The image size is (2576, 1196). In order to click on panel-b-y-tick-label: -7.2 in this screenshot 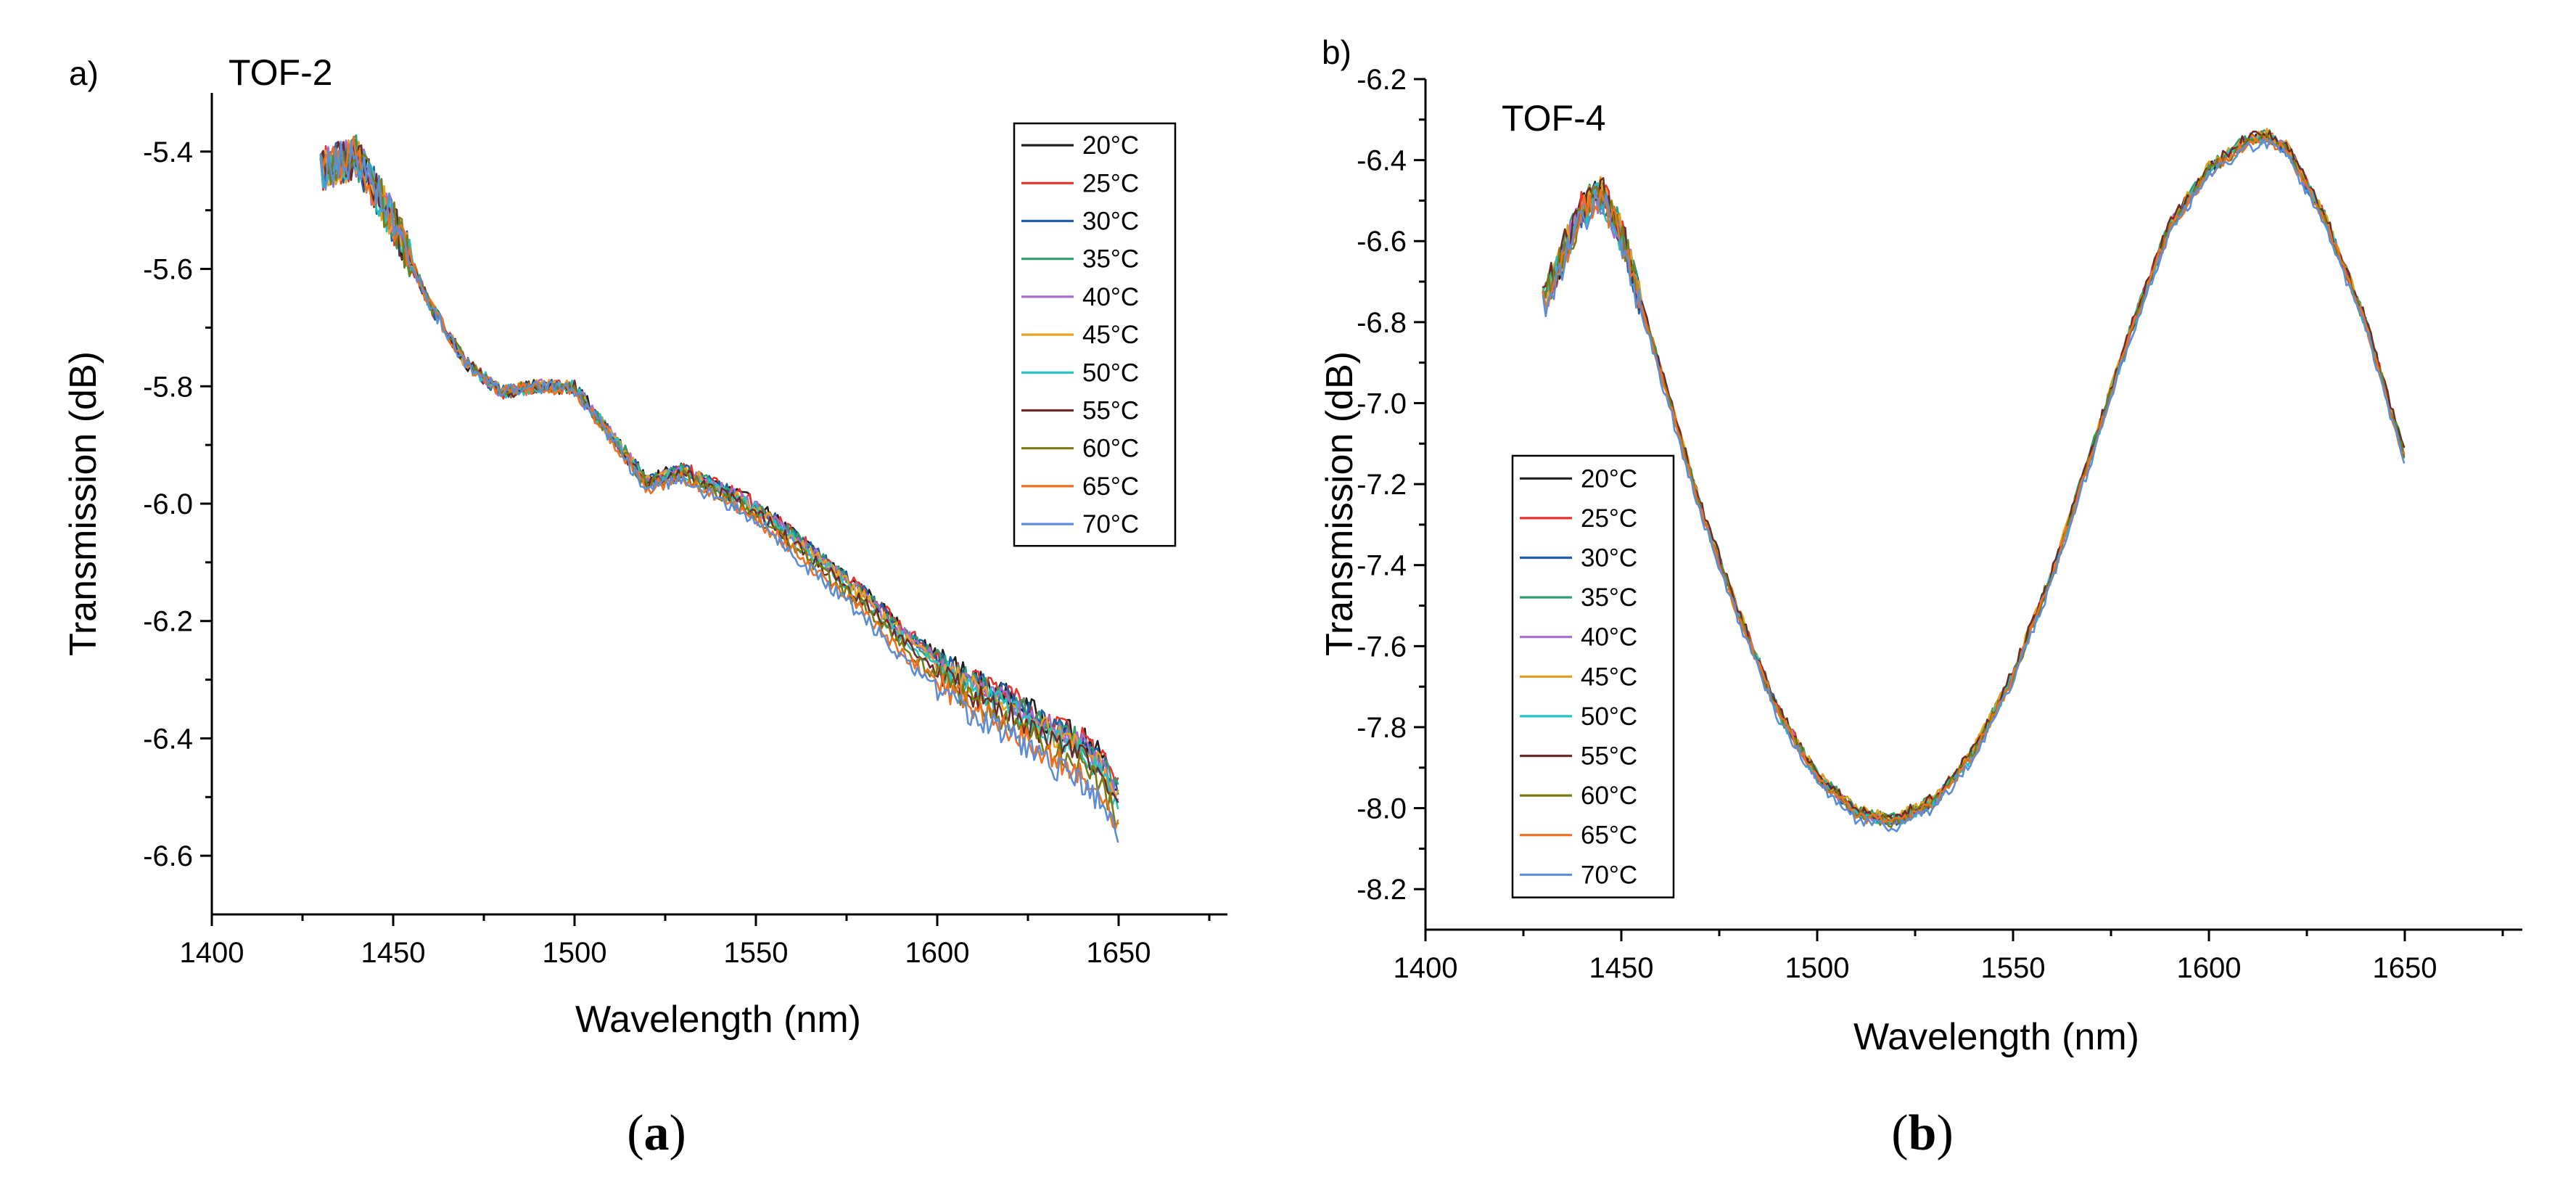, I will do `click(1382, 485)`.